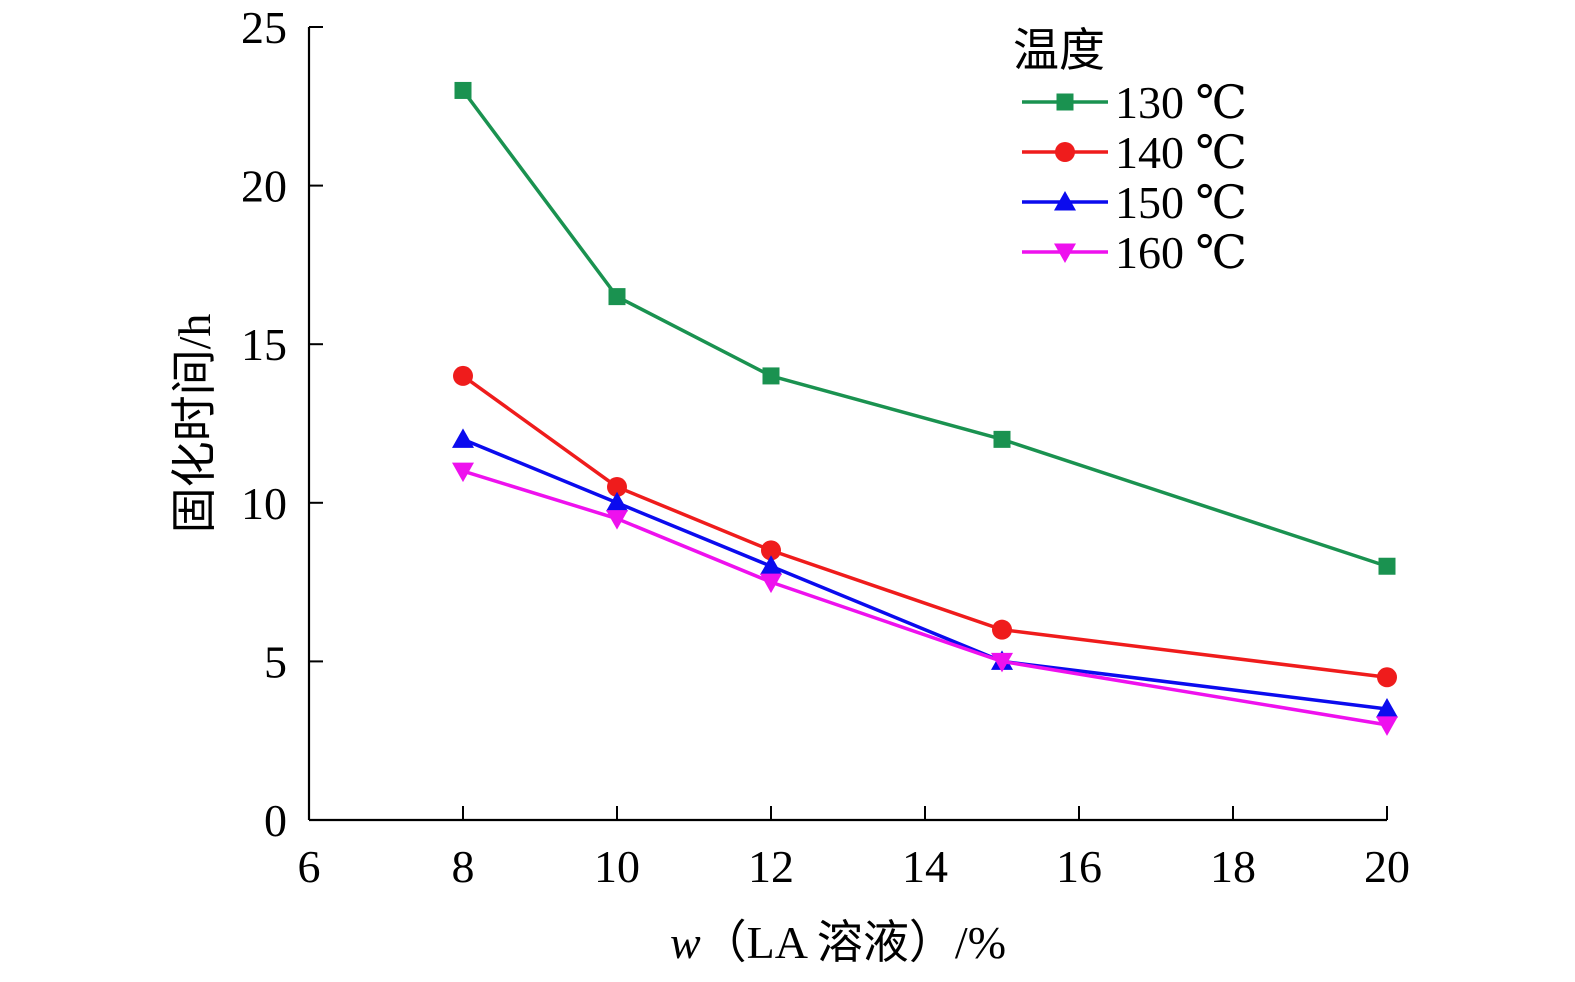 This screenshot has height=982, width=1575. Describe the element at coordinates (617, 866) in the screenshot. I see `x-tick-label: 10` at that location.